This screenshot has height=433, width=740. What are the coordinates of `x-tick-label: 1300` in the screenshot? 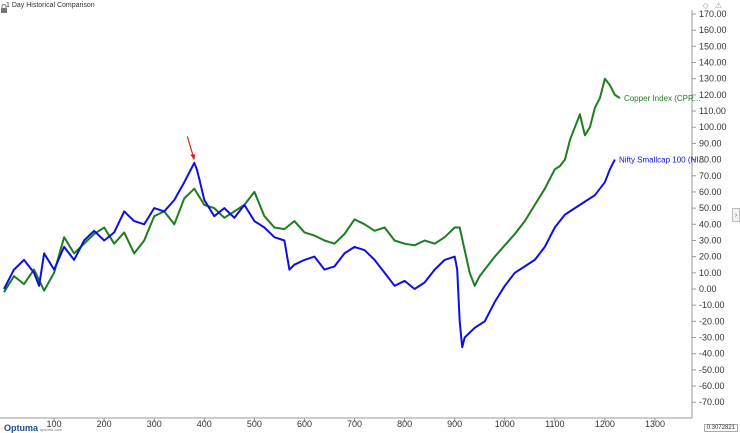 It's located at (655, 424).